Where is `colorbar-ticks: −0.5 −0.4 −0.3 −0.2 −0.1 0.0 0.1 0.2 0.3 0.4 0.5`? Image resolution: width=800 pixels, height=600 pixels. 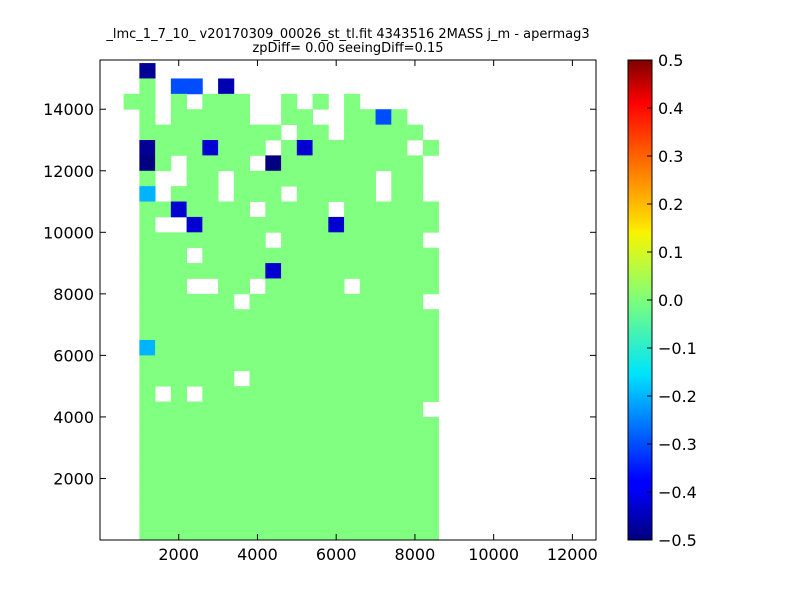
colorbar-ticks: −0.5 −0.4 −0.3 −0.2 −0.1 0.0 0.1 0.2 0.3 0.4 0.5 is located at coordinates (672, 300).